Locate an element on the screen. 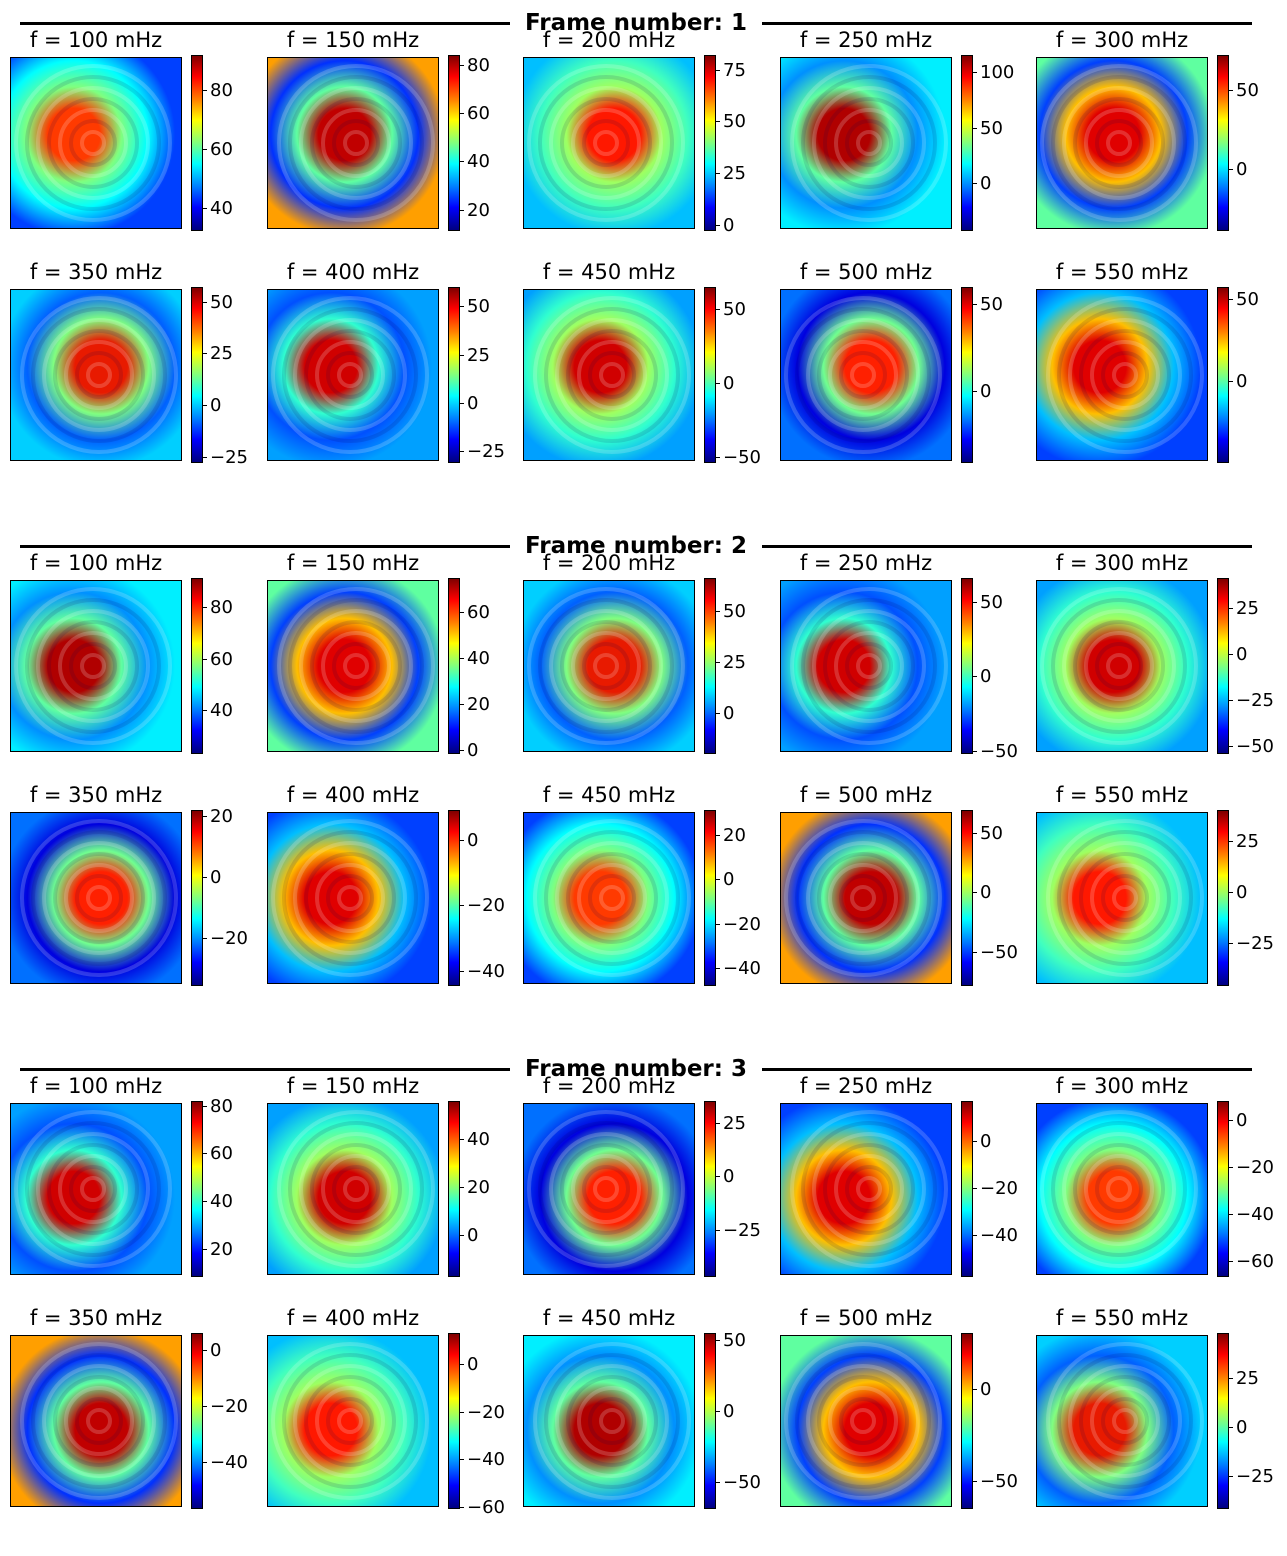  colorbar-tick-label: −50 is located at coordinates (738, 1482).